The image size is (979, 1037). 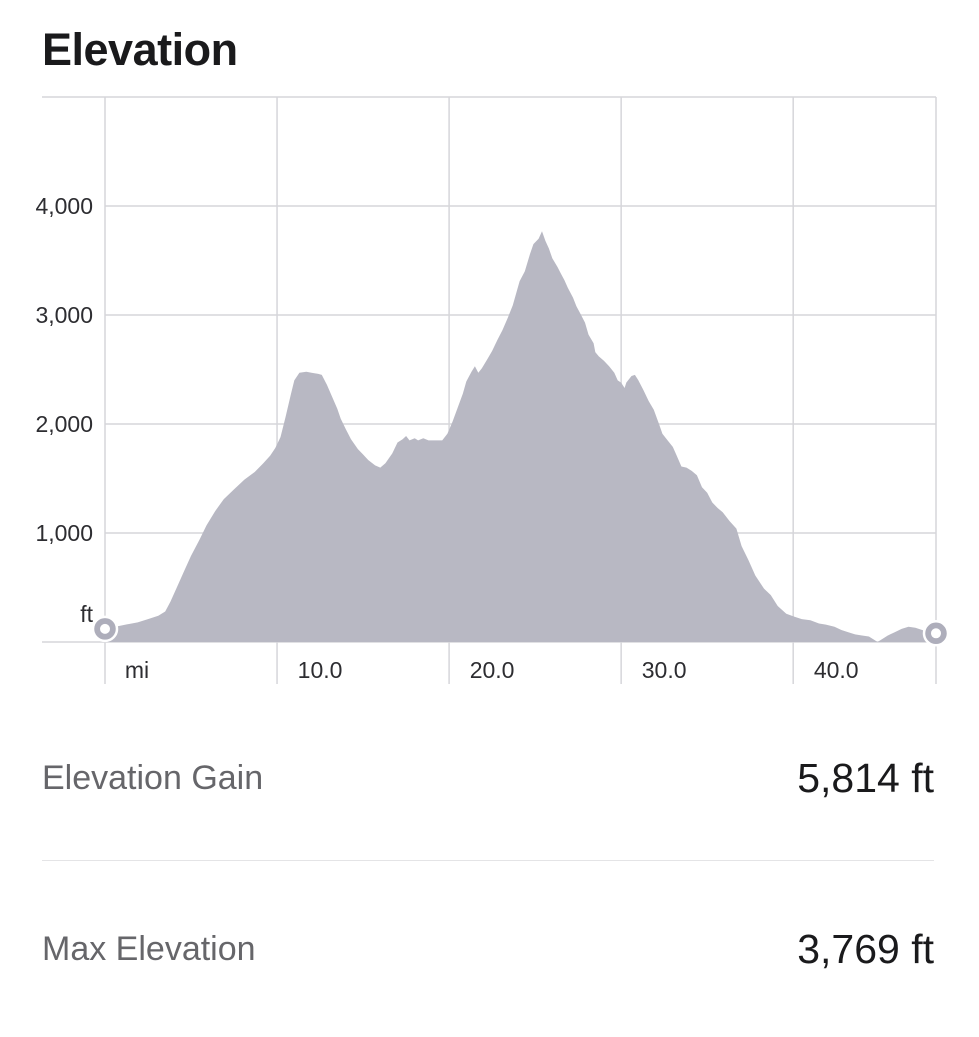 I want to click on elevation-gain-value: 5,814 ft, so click(x=865, y=778).